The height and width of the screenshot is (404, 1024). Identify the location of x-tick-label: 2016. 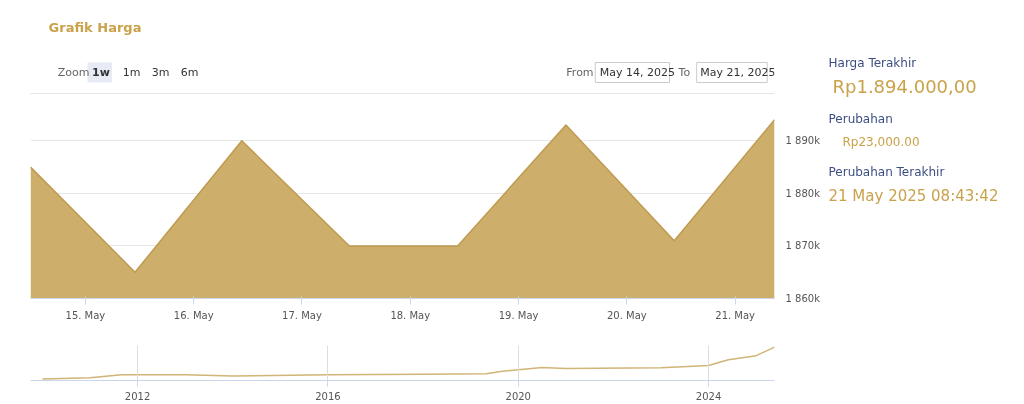
(328, 396).